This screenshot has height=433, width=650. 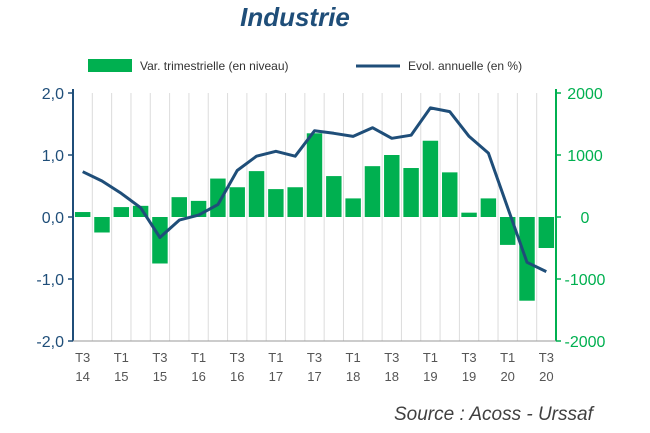 What do you see at coordinates (53, 94) in the screenshot?
I see `left-tick-label: 2,0` at bounding box center [53, 94].